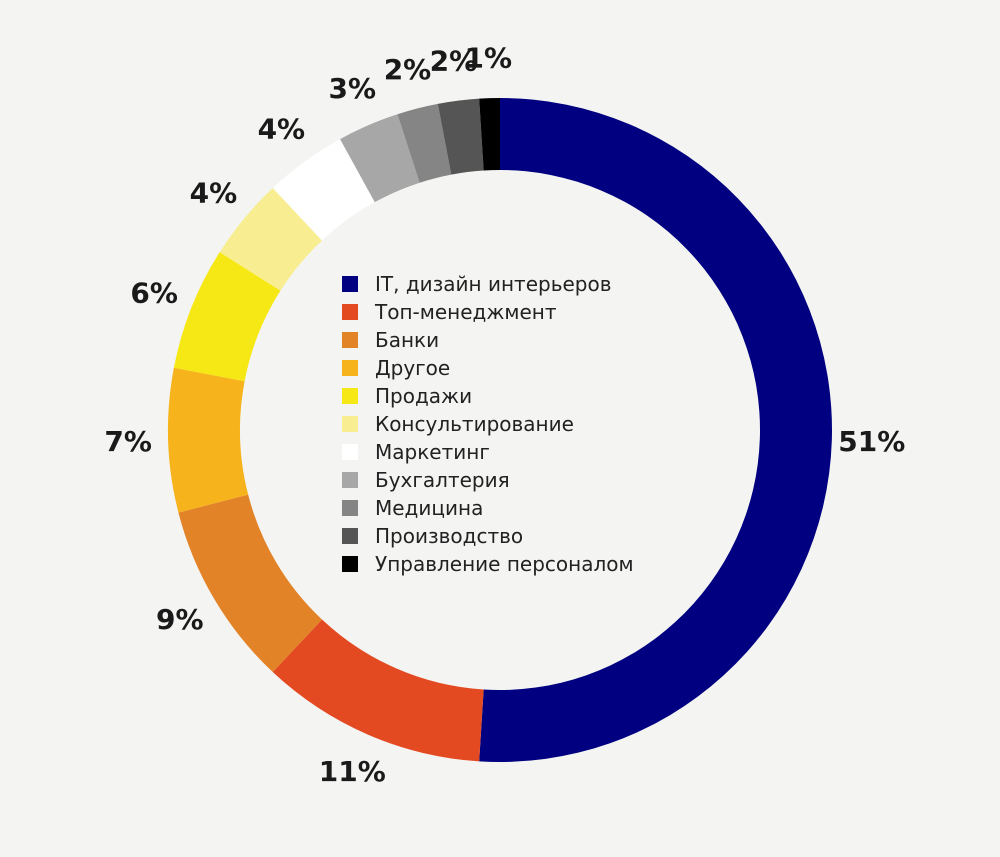 The height and width of the screenshot is (857, 1000). I want to click on legend-label: Производство, so click(449, 536).